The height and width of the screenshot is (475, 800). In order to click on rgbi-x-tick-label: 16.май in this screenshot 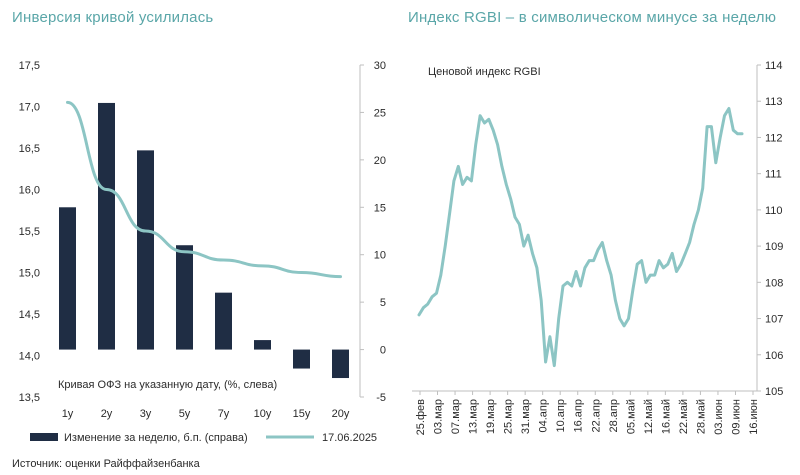, I will do `click(666, 416)`.